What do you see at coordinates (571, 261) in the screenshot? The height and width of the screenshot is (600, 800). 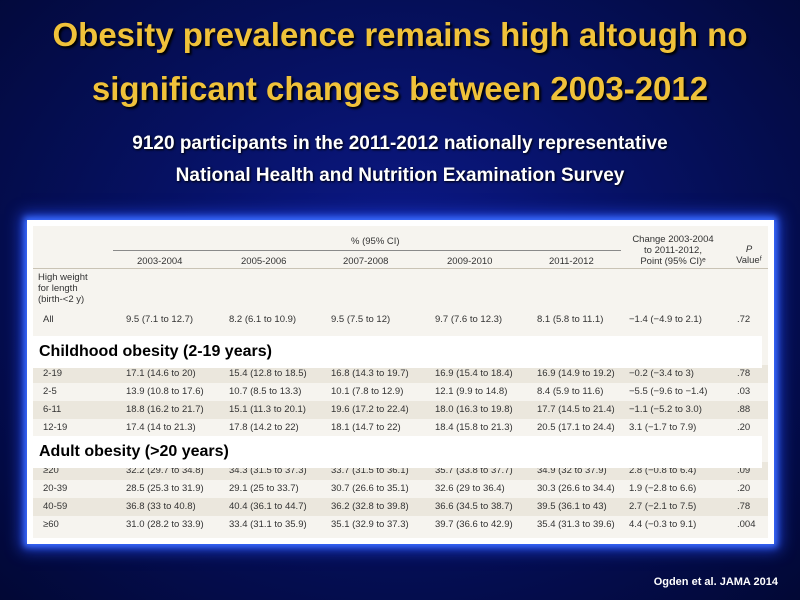 I see `year-header: 2011-2012` at bounding box center [571, 261].